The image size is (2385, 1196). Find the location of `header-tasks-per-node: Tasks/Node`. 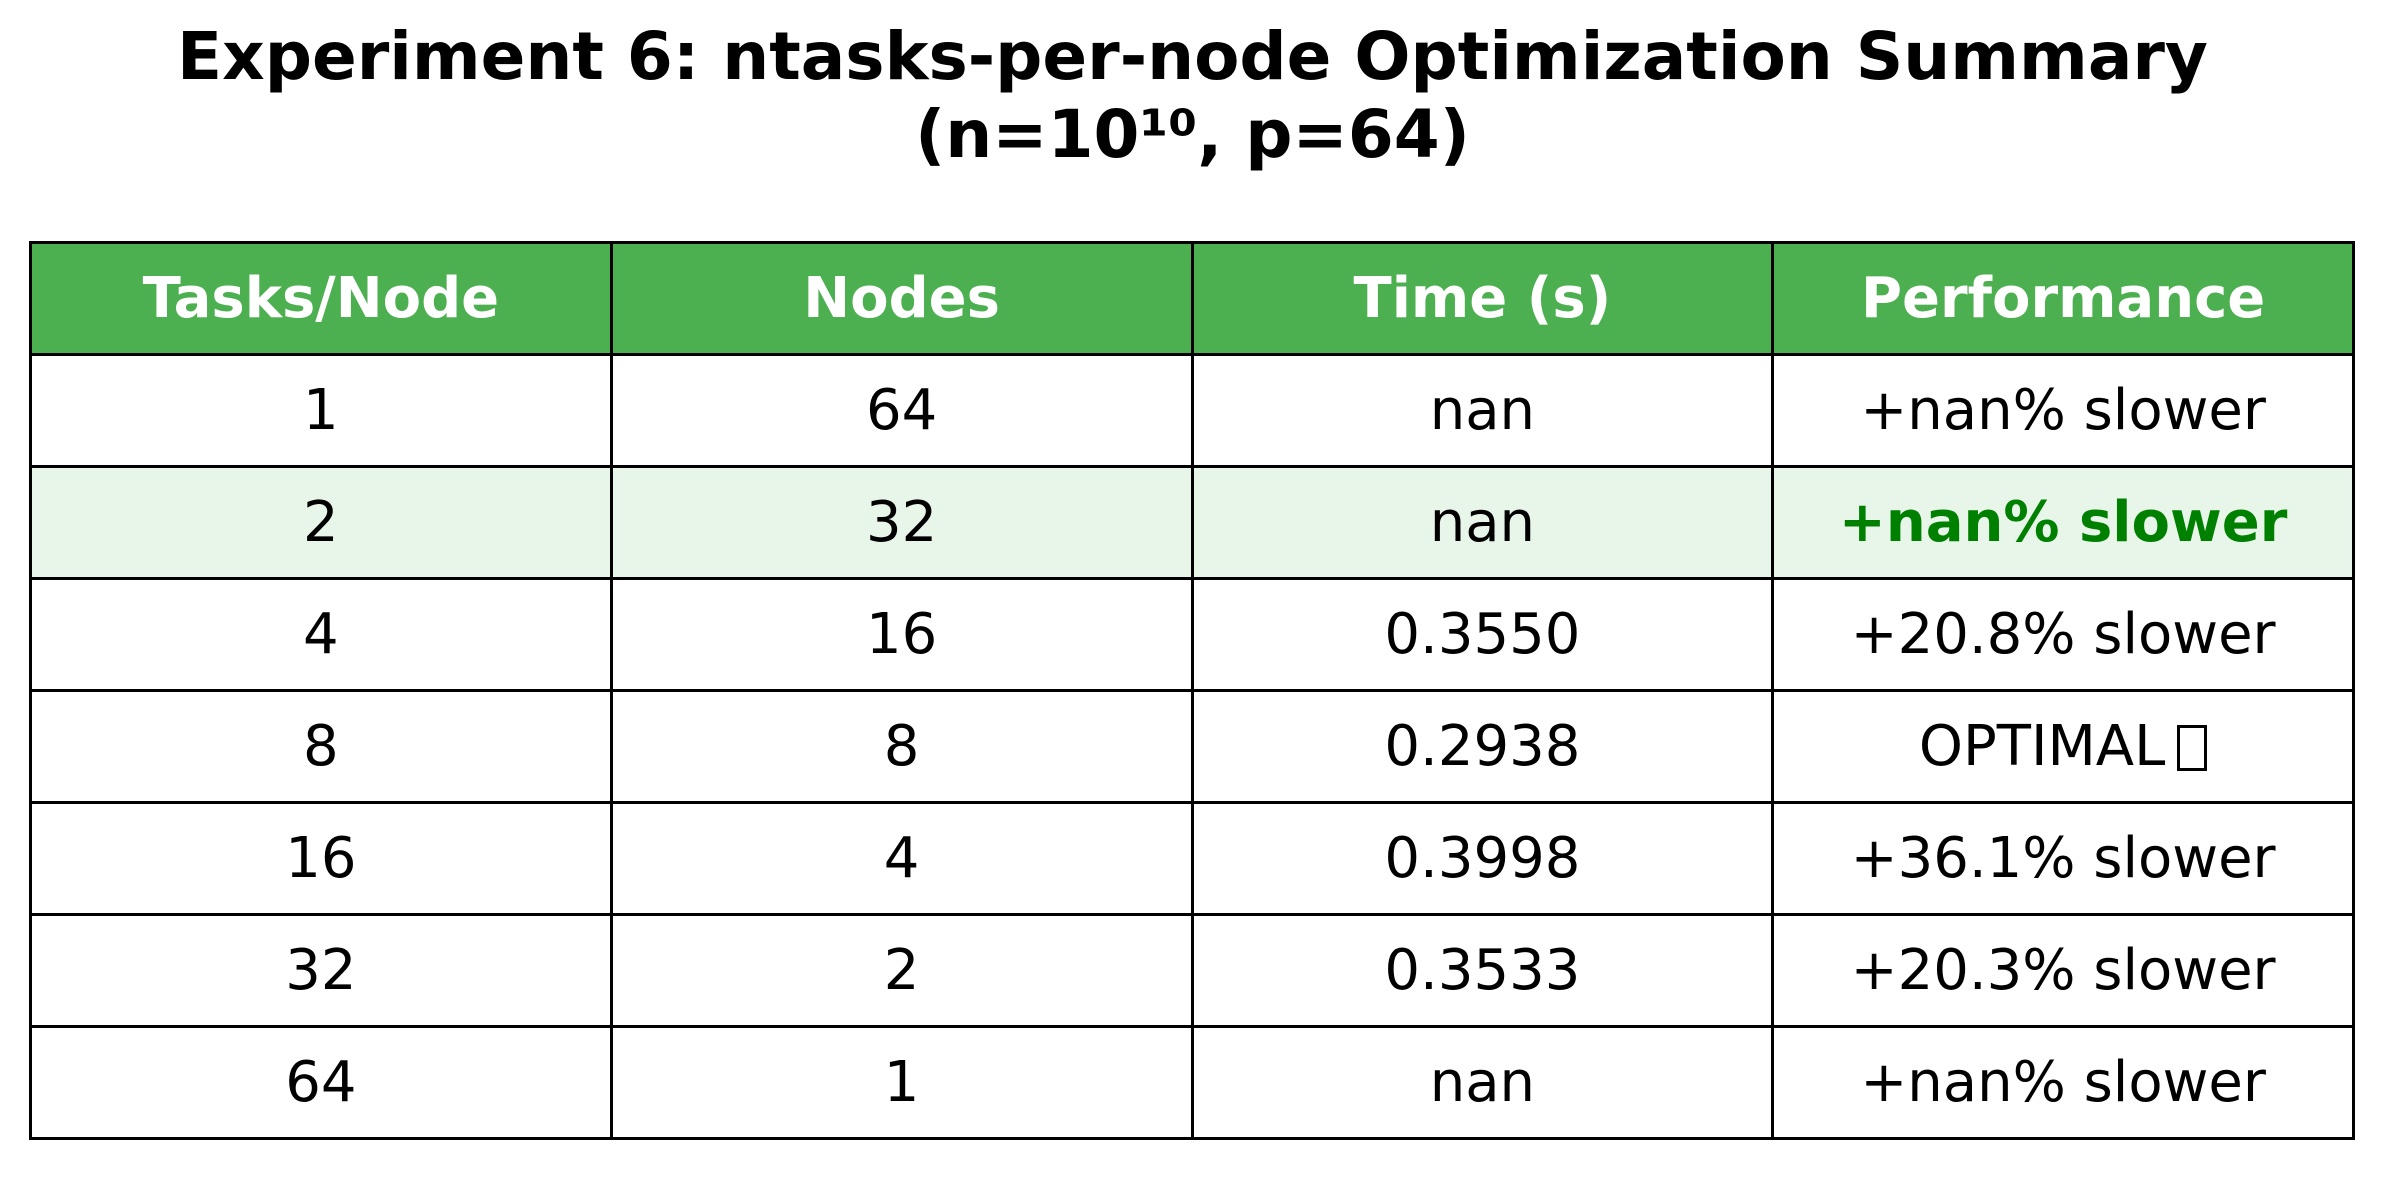

header-tasks-per-node: Tasks/Node is located at coordinates (321, 298).